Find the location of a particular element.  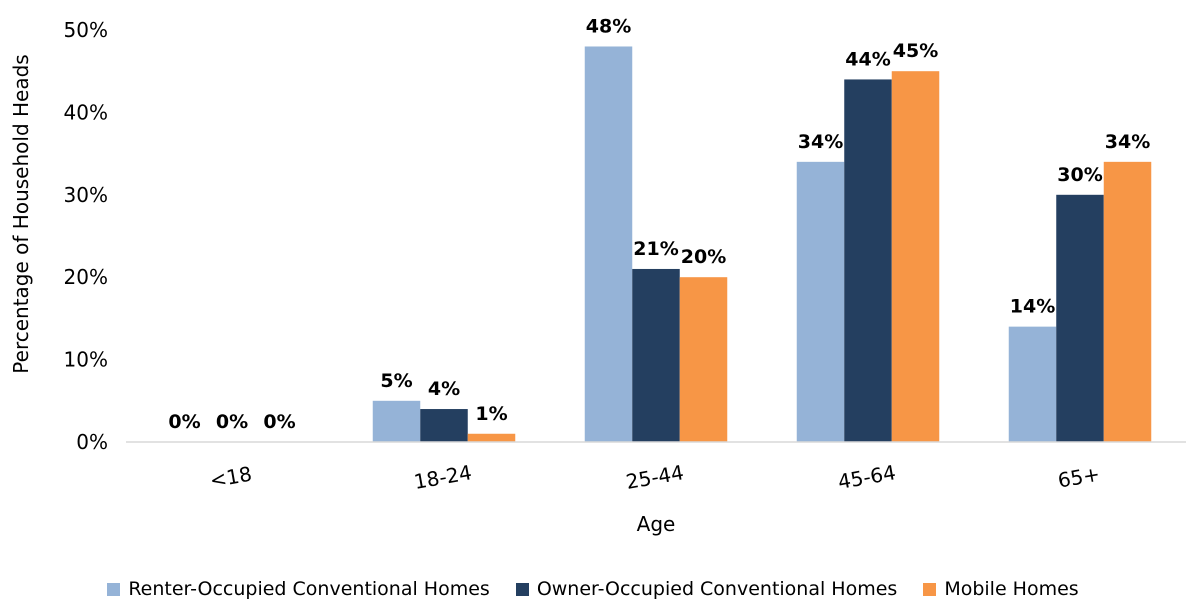

legend-label: Owner-Occupied Conventional Homes is located at coordinates (717, 589).